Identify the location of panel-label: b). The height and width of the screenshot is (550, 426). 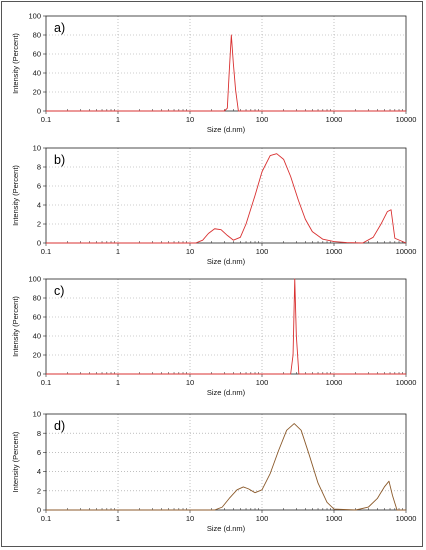
(59, 160).